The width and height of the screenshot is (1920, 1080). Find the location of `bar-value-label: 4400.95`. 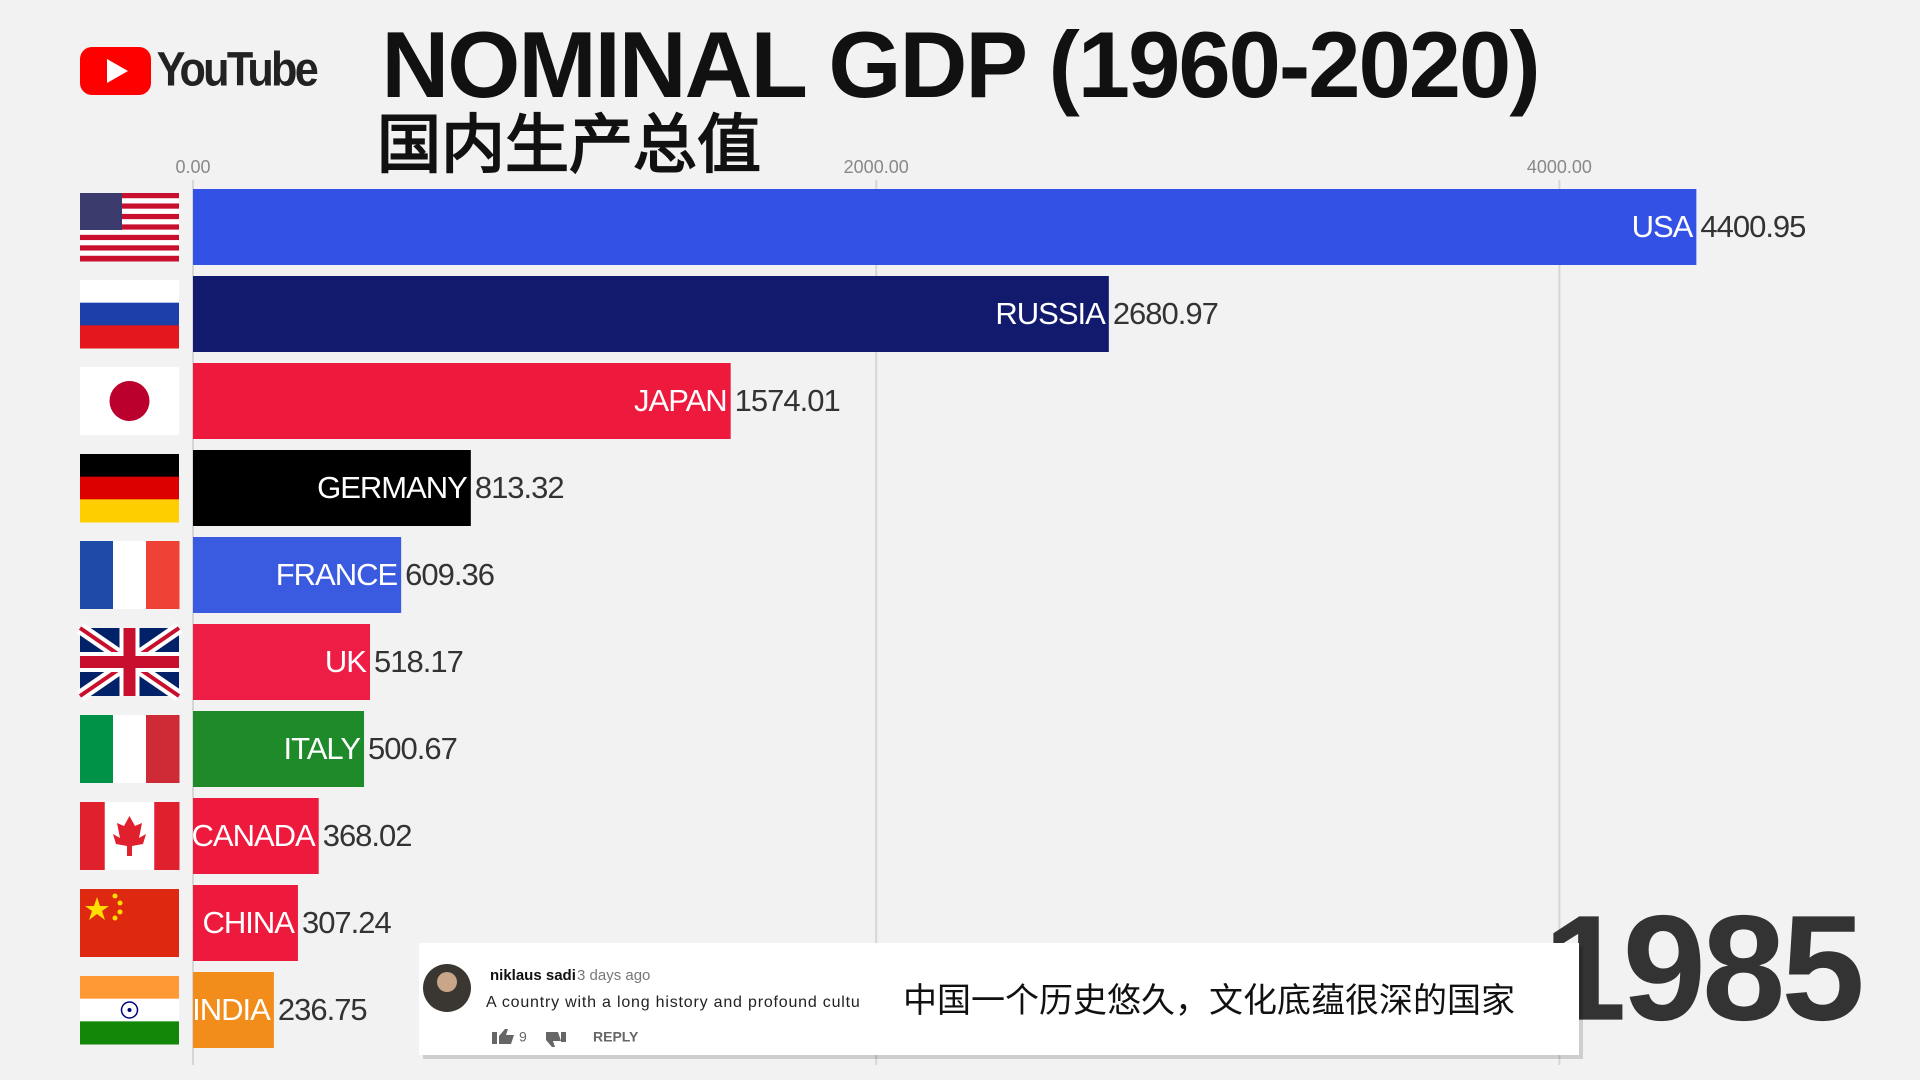

bar-value-label: 4400.95 is located at coordinates (1752, 226).